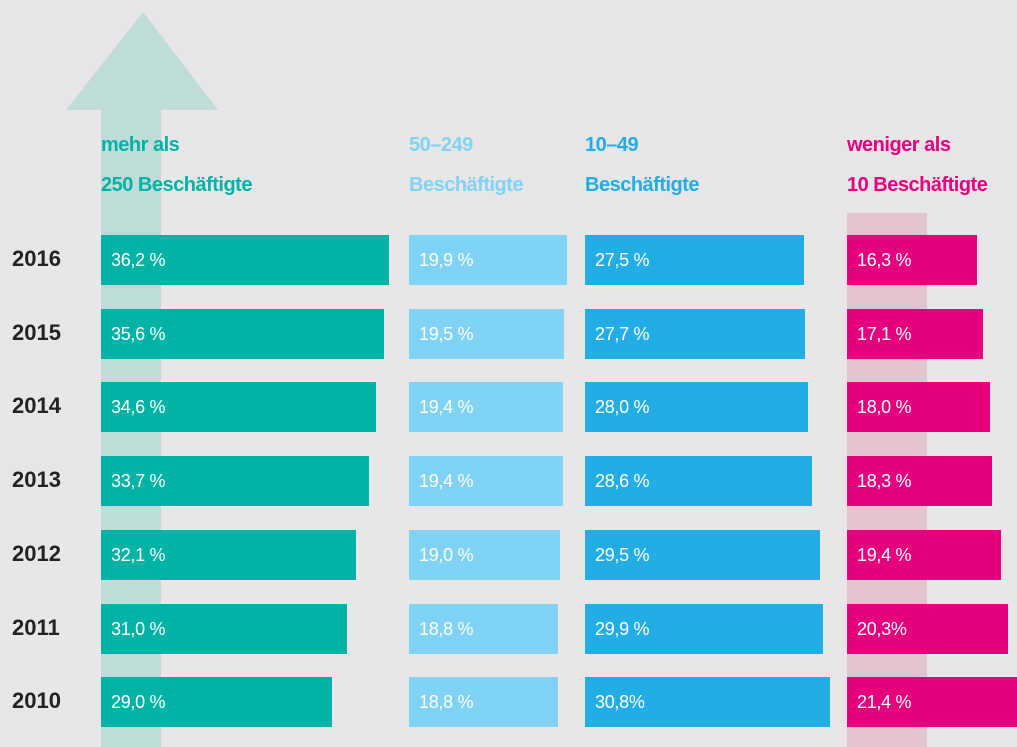 The height and width of the screenshot is (747, 1017). Describe the element at coordinates (36, 627) in the screenshot. I see `y-tick-label: 2011` at that location.